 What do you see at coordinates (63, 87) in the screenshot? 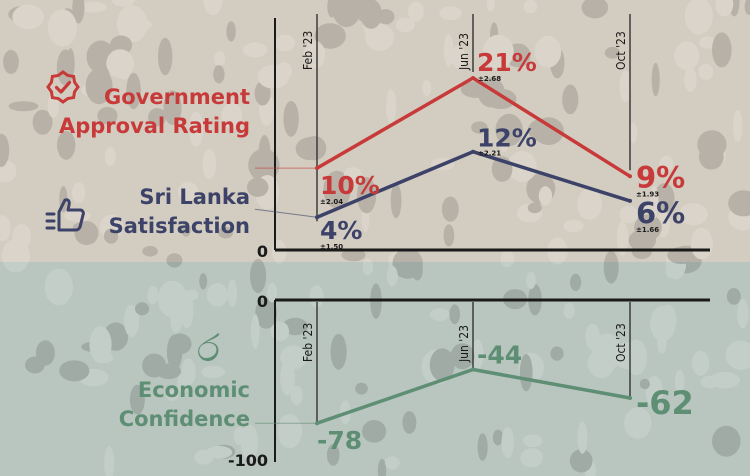
I see `verified-badge-icon` at bounding box center [63, 87].